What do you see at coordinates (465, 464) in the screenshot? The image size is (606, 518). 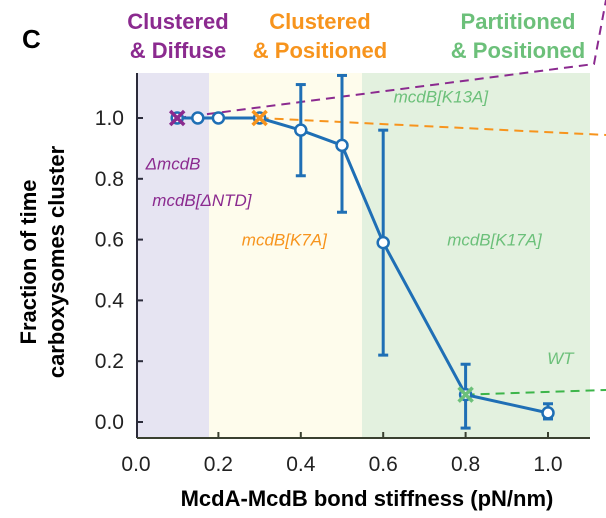 I see `x-tick-label: 0.8` at bounding box center [465, 464].